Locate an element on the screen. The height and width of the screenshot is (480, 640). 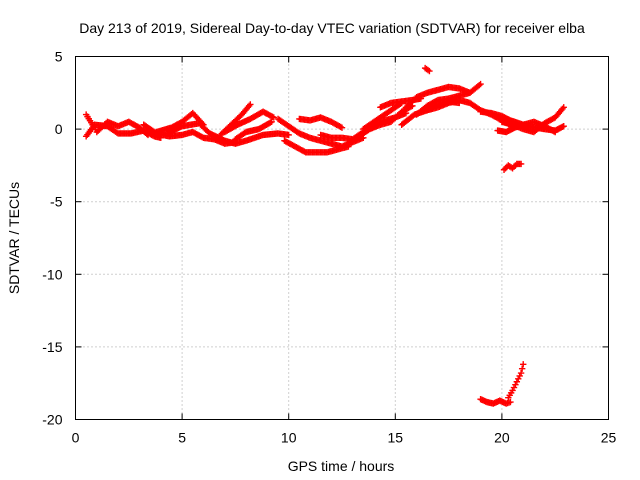
y-axis-label: SDTVAR / TECUs is located at coordinates (14, 238).